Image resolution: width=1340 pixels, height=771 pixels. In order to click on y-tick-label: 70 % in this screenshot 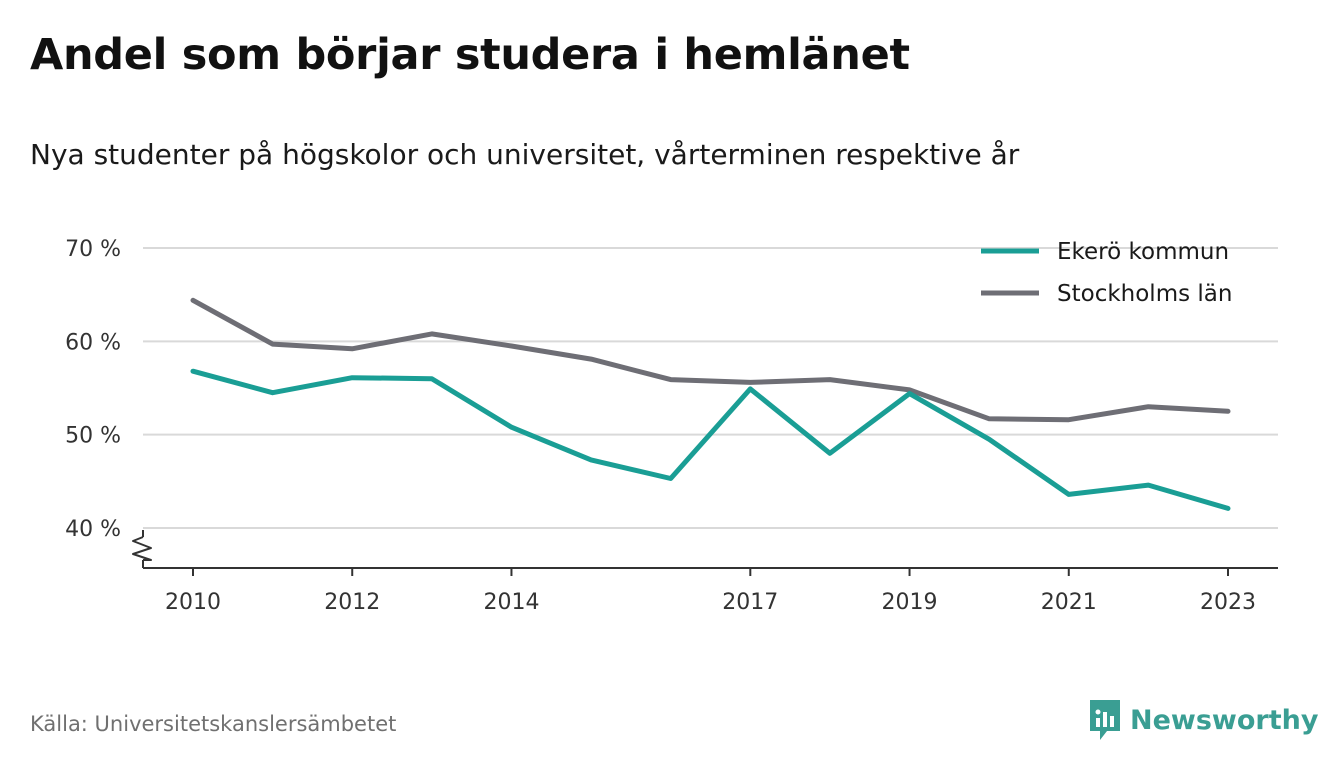, I will do `click(93, 249)`.